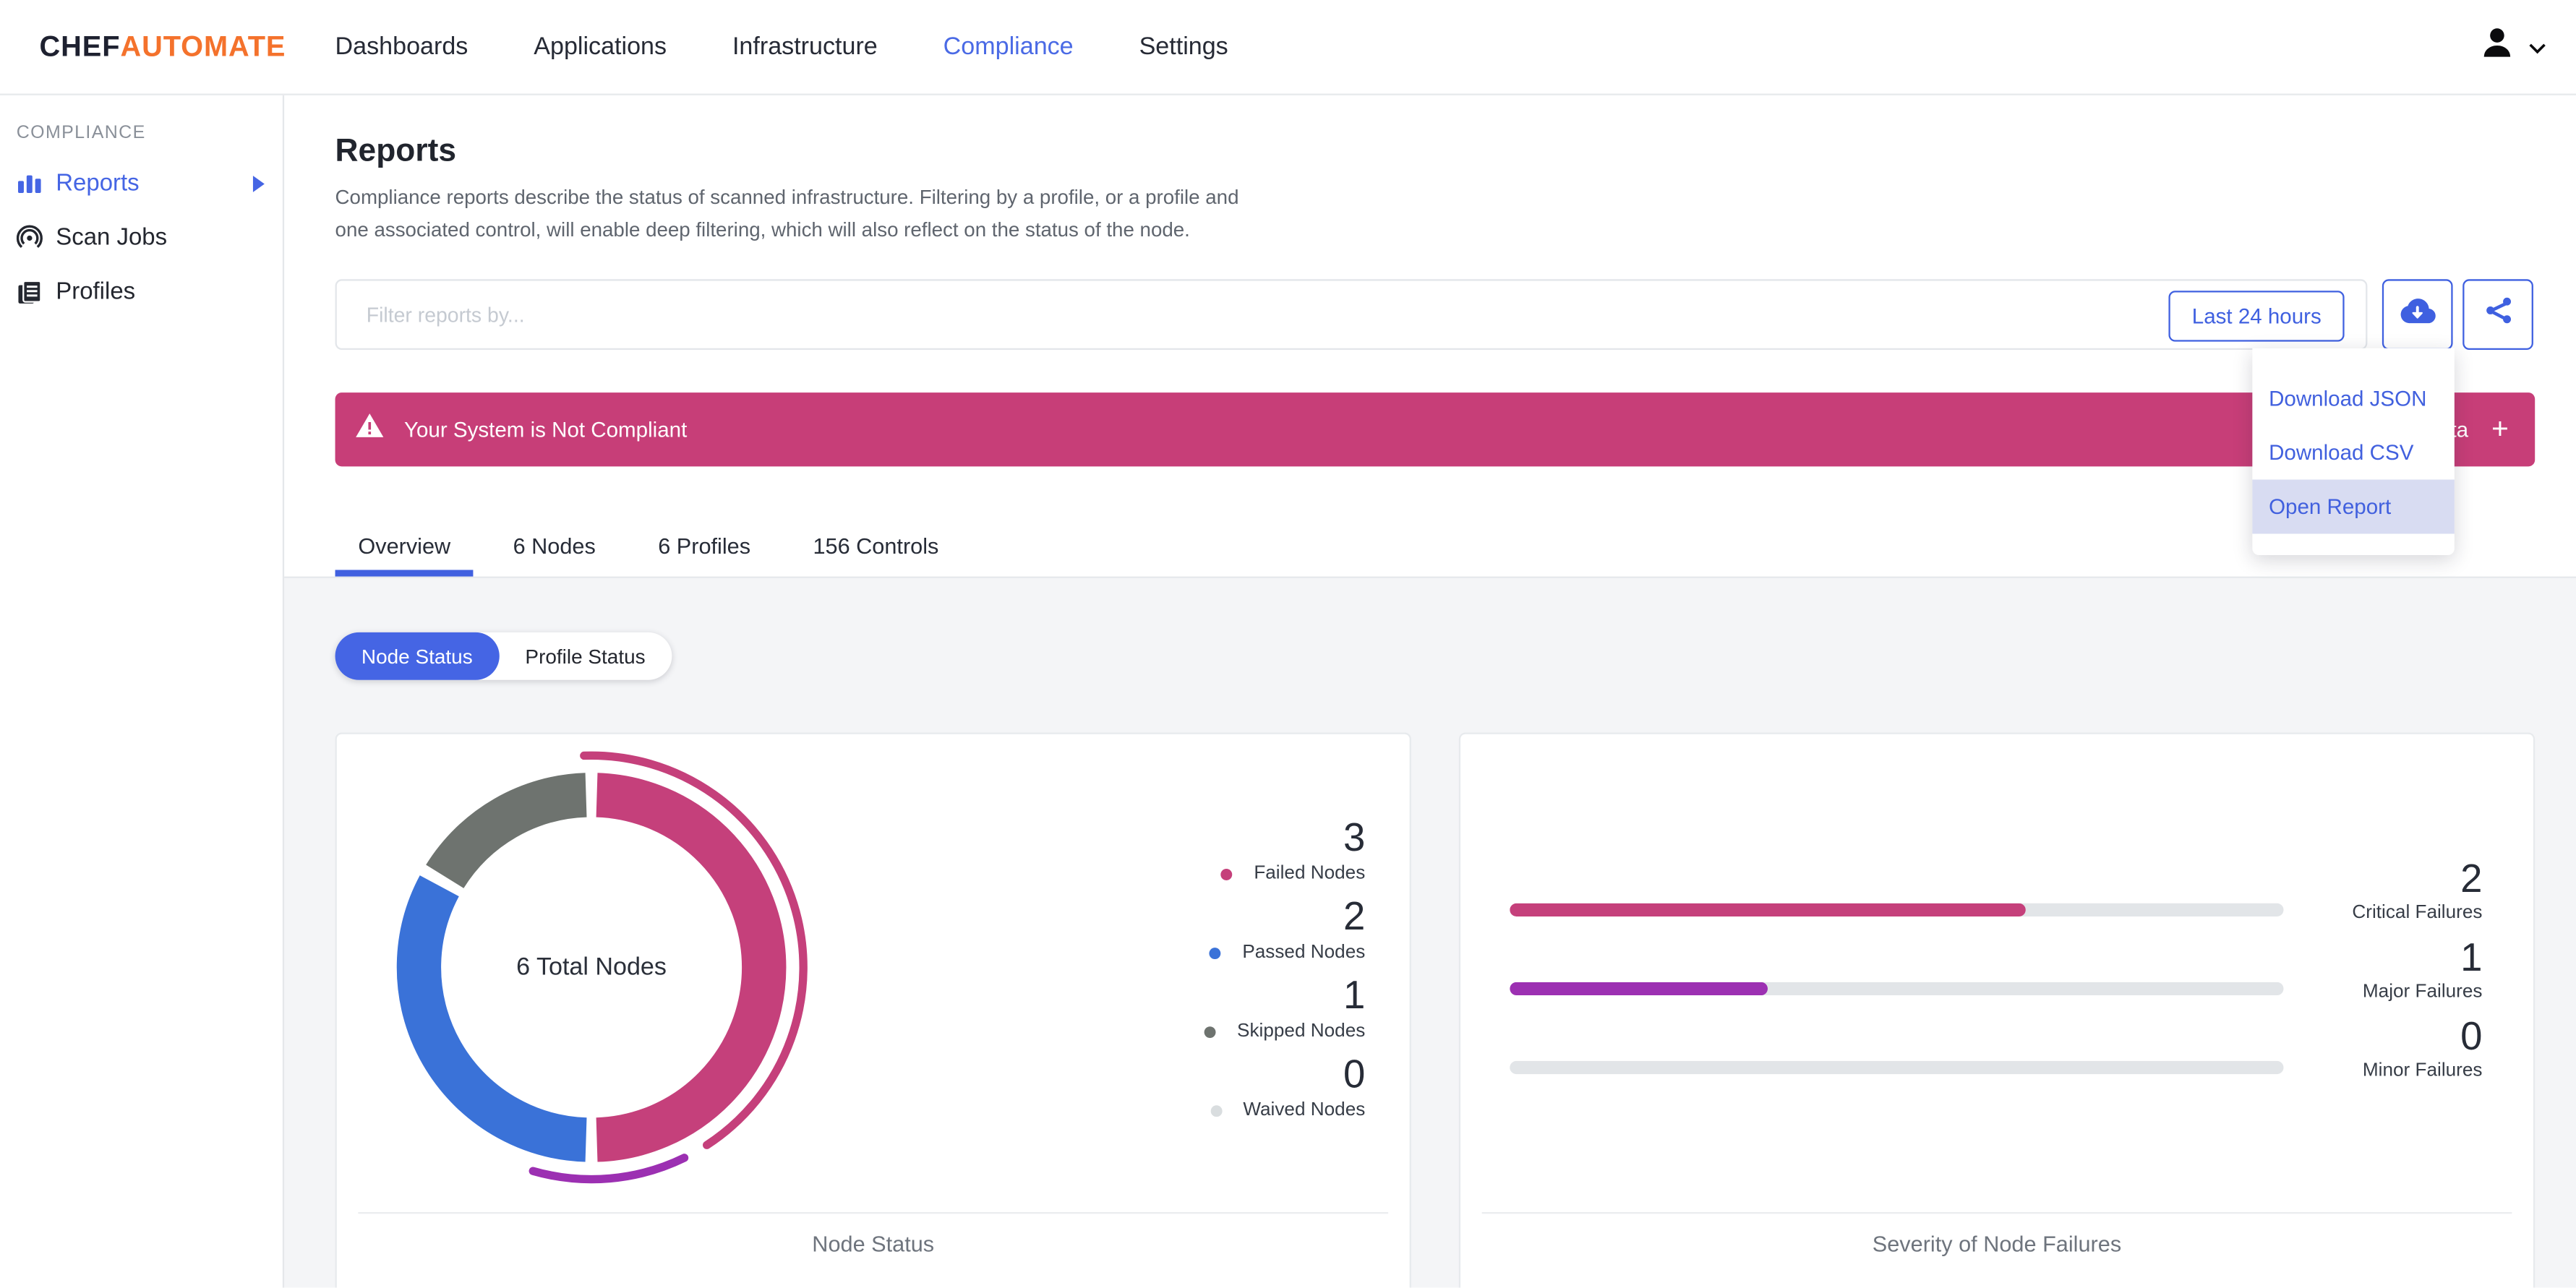 The height and width of the screenshot is (1288, 2576). Describe the element at coordinates (600, 47) in the screenshot. I see `nav-item-applications: Applications` at that location.